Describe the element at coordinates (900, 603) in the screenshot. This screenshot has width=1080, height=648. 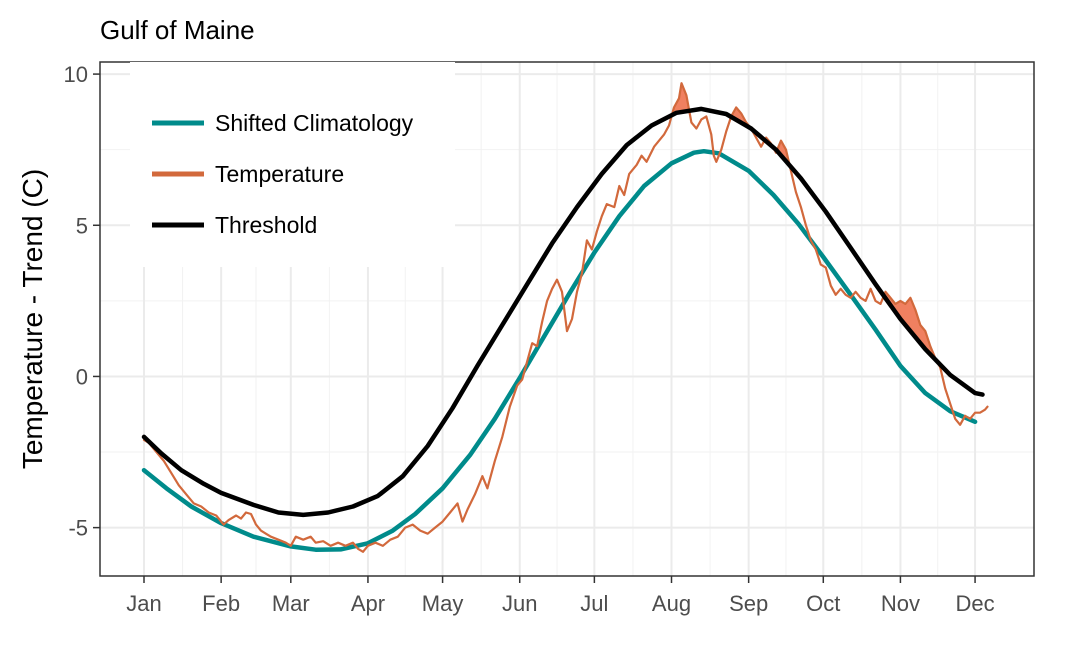
I see `x-tick-label: Nov` at that location.